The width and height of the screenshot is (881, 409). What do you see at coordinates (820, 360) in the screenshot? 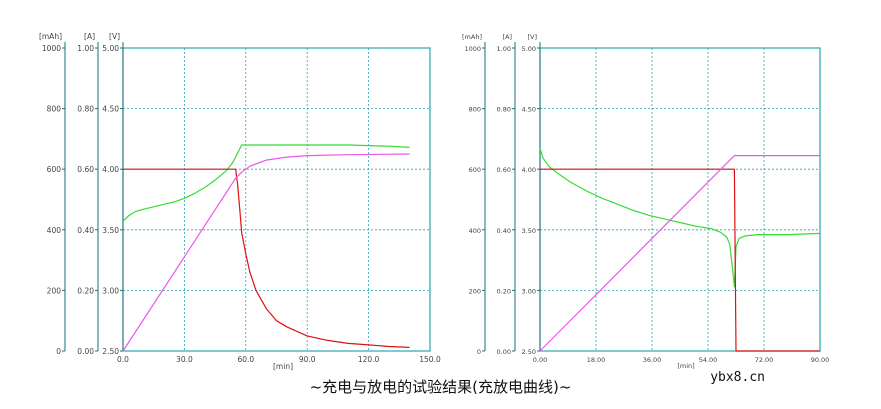
I see `chart2-x-tick-label: 90.00` at bounding box center [820, 360].